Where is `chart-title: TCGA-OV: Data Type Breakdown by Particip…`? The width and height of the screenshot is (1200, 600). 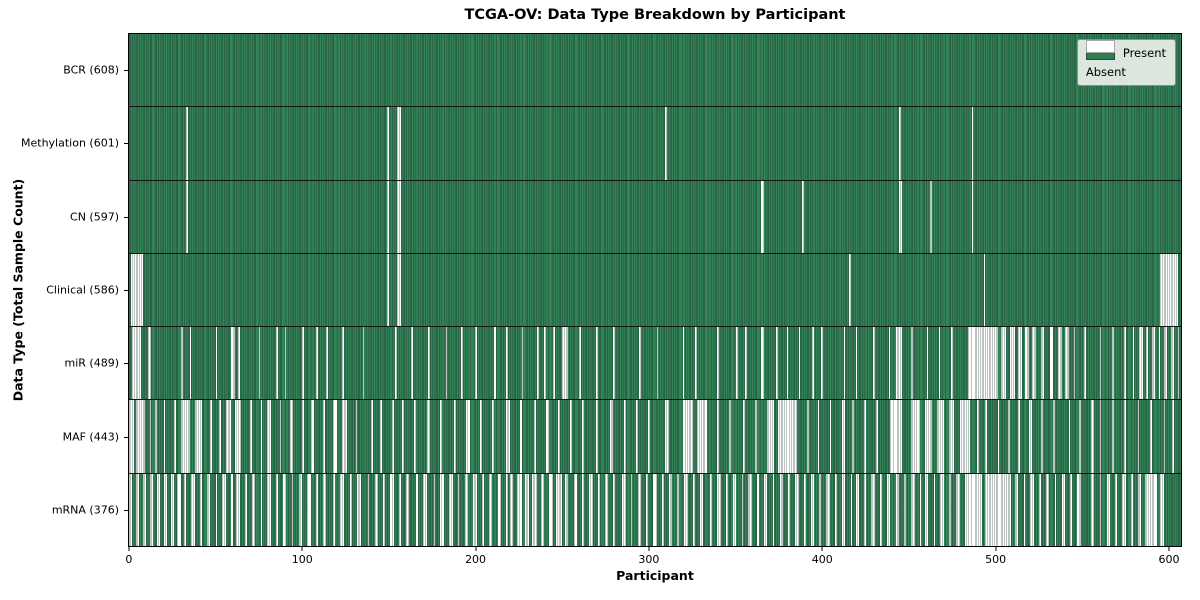
chart-title: TCGA-OV: Data Type Breakdown by Particip… is located at coordinates (655, 15).